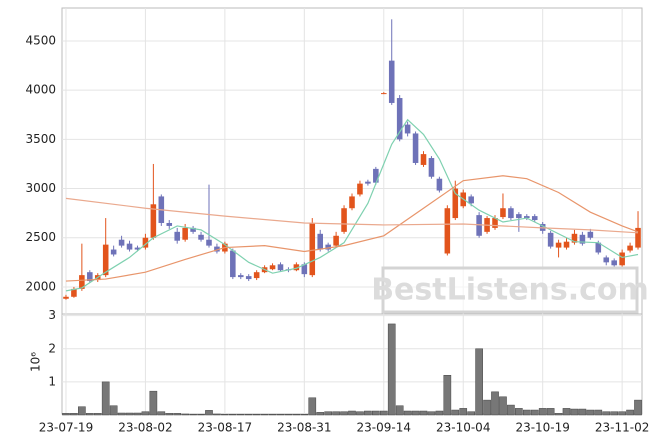  I want to click on x-tick-label: 23-10-19, so click(542, 428).